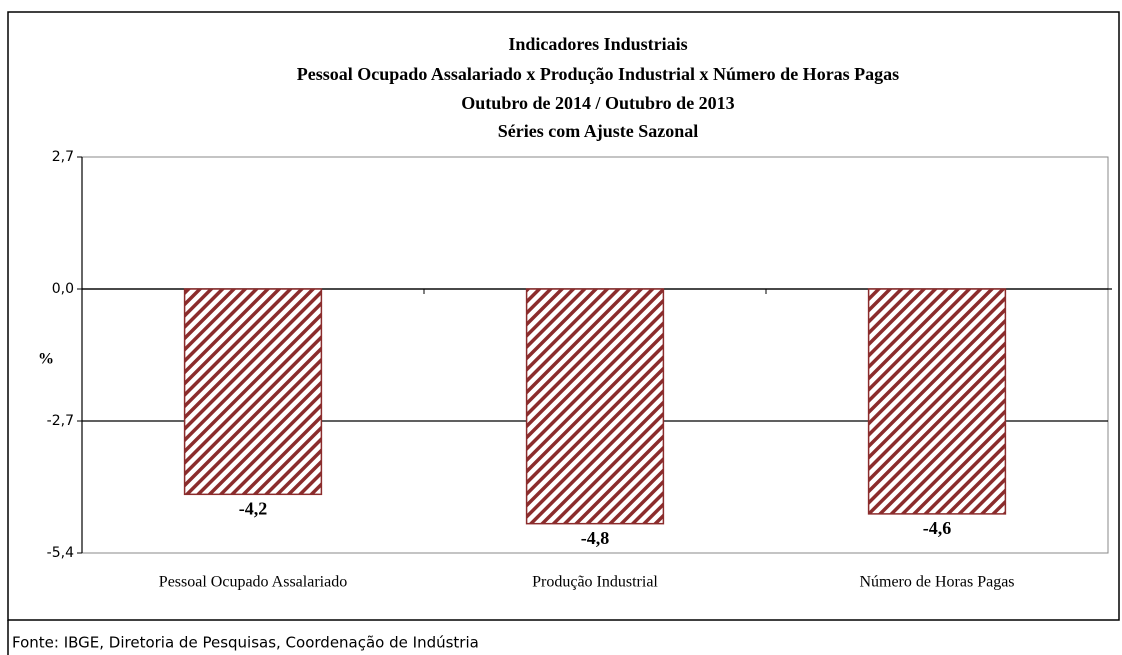  I want to click on x-tick-label: Número de Horas Pagas, so click(936, 582).